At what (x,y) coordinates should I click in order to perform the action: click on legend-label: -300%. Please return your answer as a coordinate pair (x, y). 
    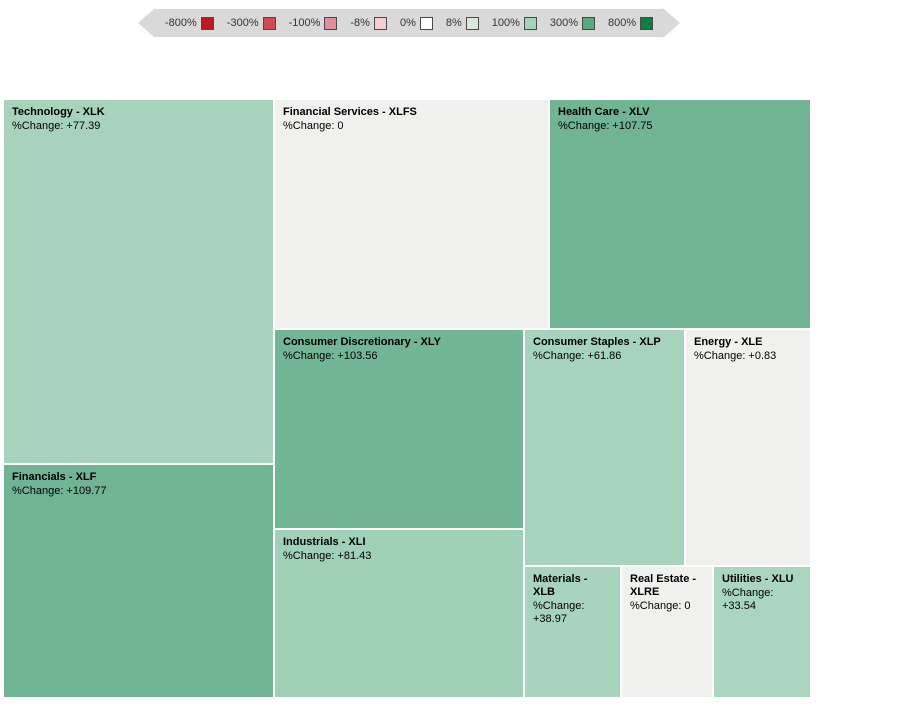
    Looking at the image, I should click on (242, 23).